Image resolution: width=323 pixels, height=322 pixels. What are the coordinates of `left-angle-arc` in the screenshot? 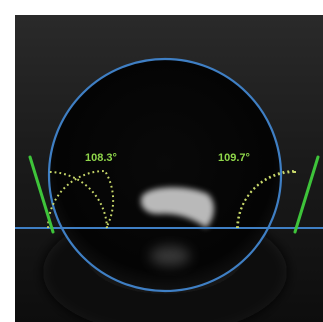 It's located at (81, 199).